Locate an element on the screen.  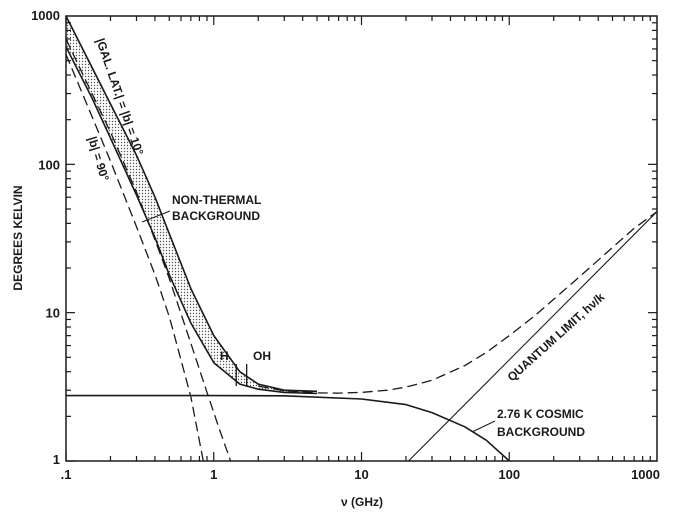
cosmic-leader-line is located at coordinates (483, 426).